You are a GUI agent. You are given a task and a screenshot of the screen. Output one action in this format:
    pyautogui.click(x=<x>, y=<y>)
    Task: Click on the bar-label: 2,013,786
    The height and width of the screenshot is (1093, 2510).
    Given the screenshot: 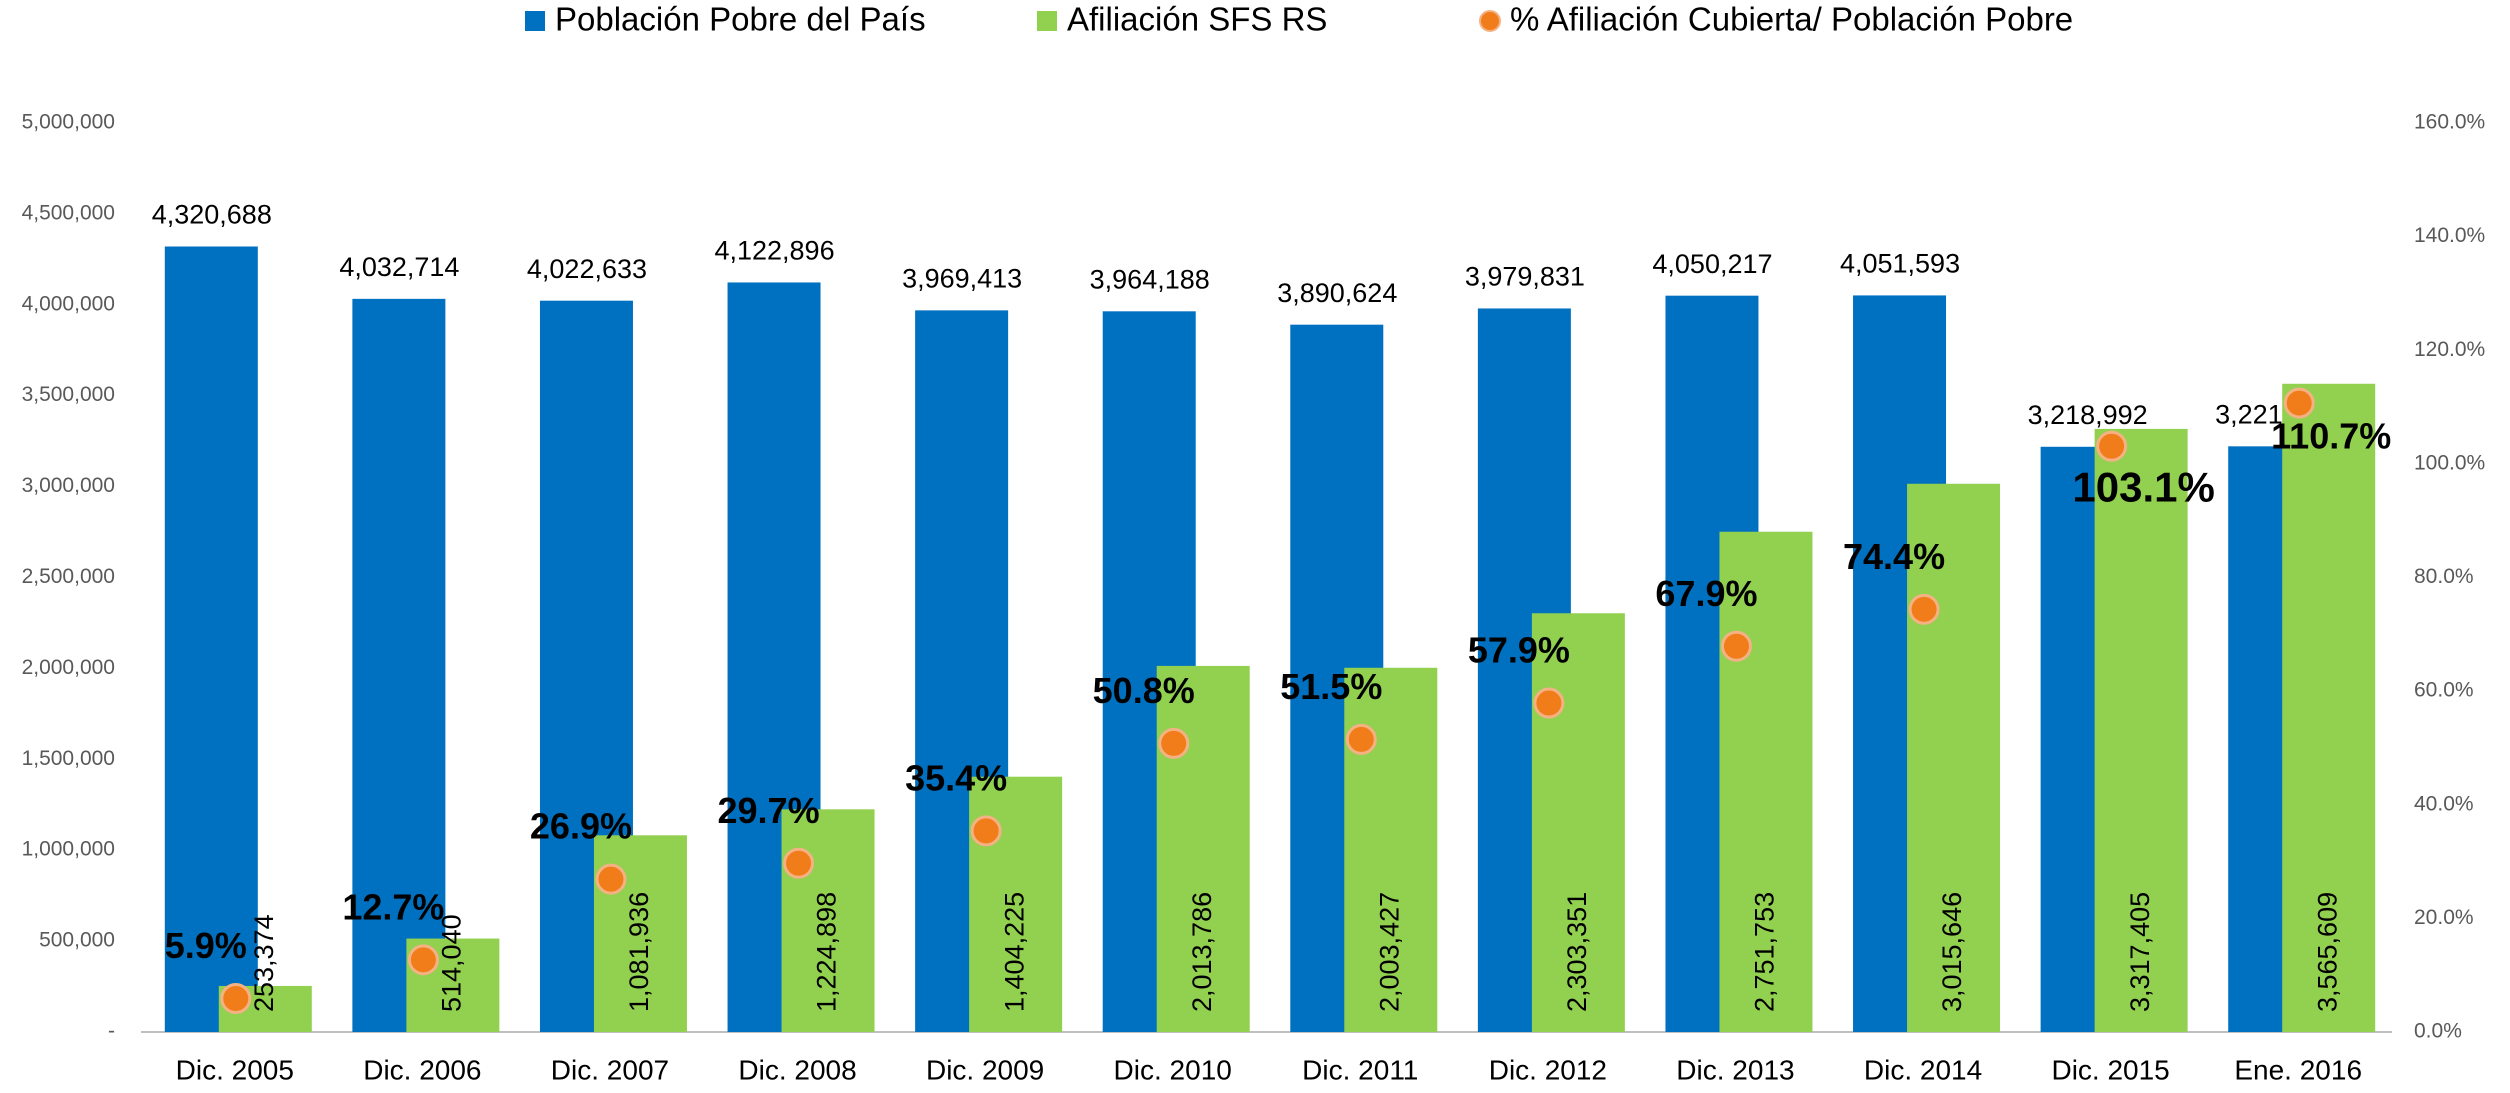 What is the action you would take?
    pyautogui.click(x=1202, y=952)
    